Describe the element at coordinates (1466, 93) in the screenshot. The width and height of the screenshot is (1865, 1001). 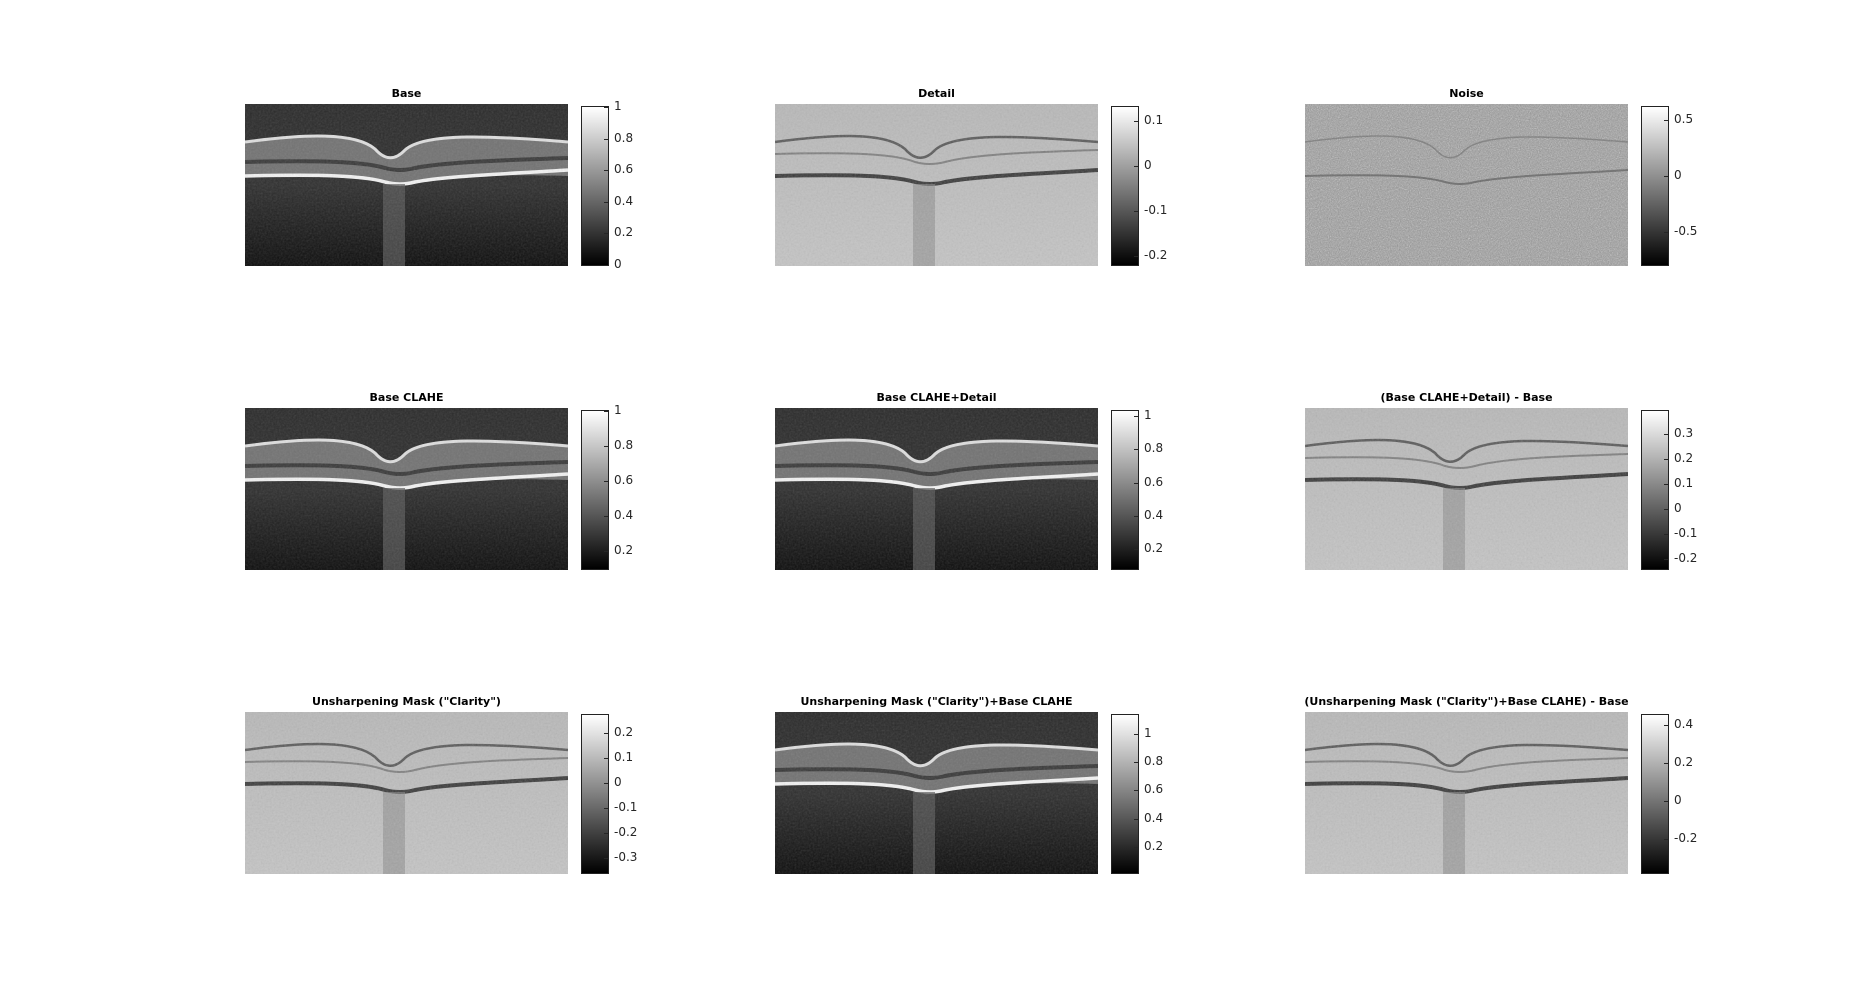
I see `subplot-title: Noise` at that location.